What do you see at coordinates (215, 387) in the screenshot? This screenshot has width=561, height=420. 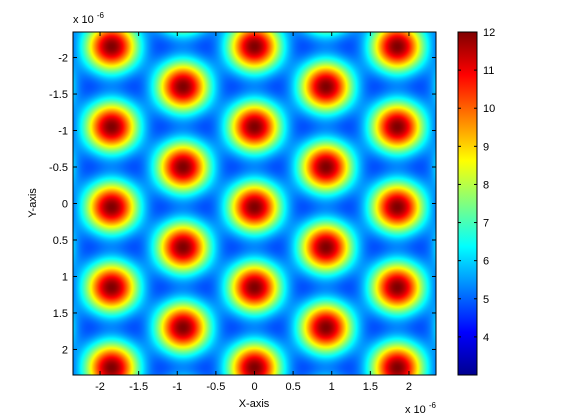 I see `x-tick-label: -0.5` at bounding box center [215, 387].